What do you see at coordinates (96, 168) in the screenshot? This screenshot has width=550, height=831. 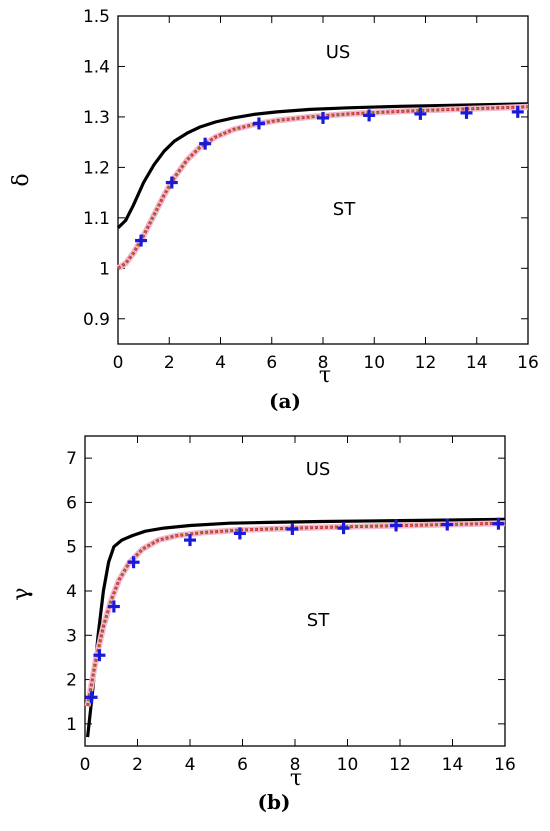 I see `y-tick-label: 1.2` at bounding box center [96, 168].